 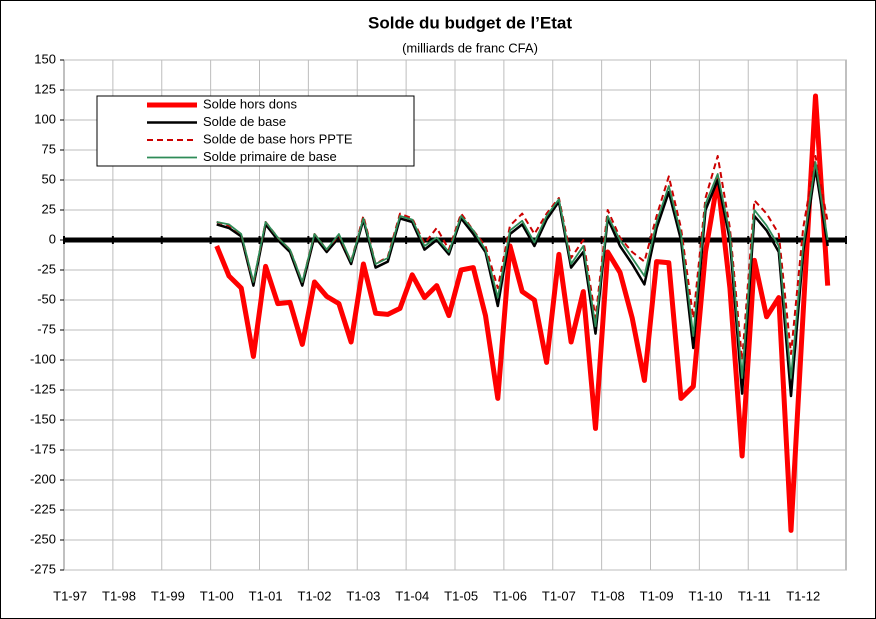 What do you see at coordinates (45, 88) in the screenshot?
I see `y-tick-label: 125` at bounding box center [45, 88].